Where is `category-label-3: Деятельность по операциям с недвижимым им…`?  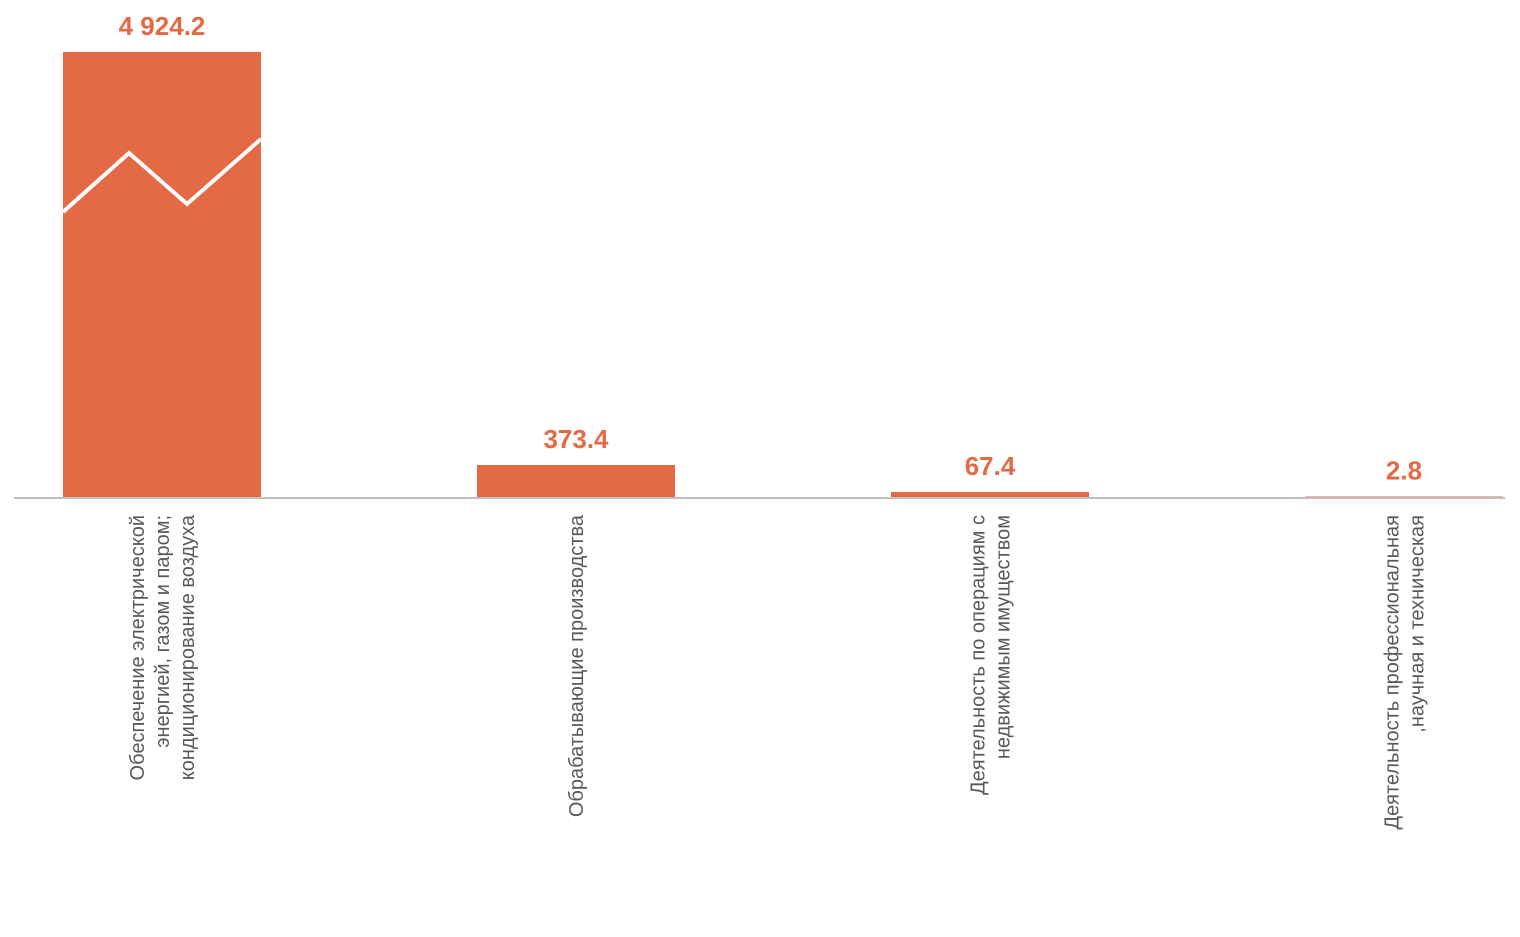
category-label-3: Деятельность по операциям с недвижимым им… is located at coordinates (991, 655).